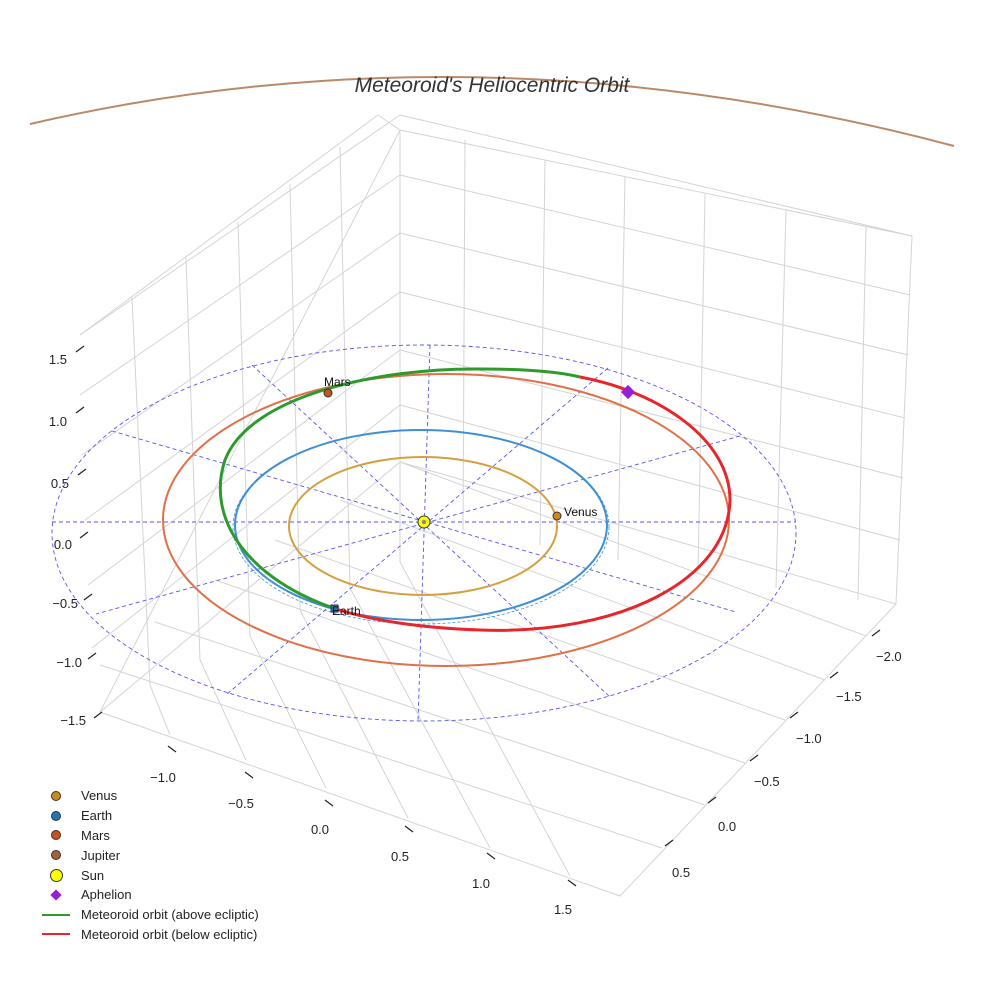  I want to click on bodies: Venus Earth Mars, so click(479, 496).